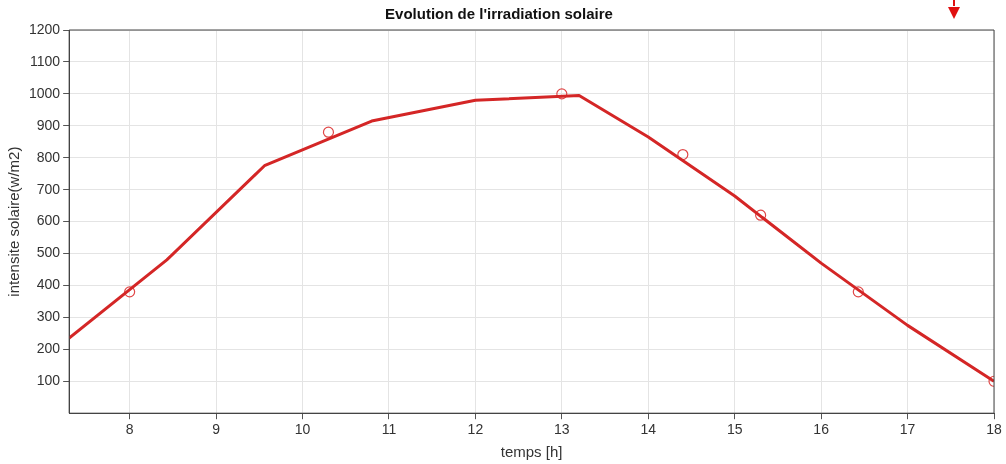  What do you see at coordinates (48, 380) in the screenshot?
I see `y-tick-label: 100` at bounding box center [48, 380].